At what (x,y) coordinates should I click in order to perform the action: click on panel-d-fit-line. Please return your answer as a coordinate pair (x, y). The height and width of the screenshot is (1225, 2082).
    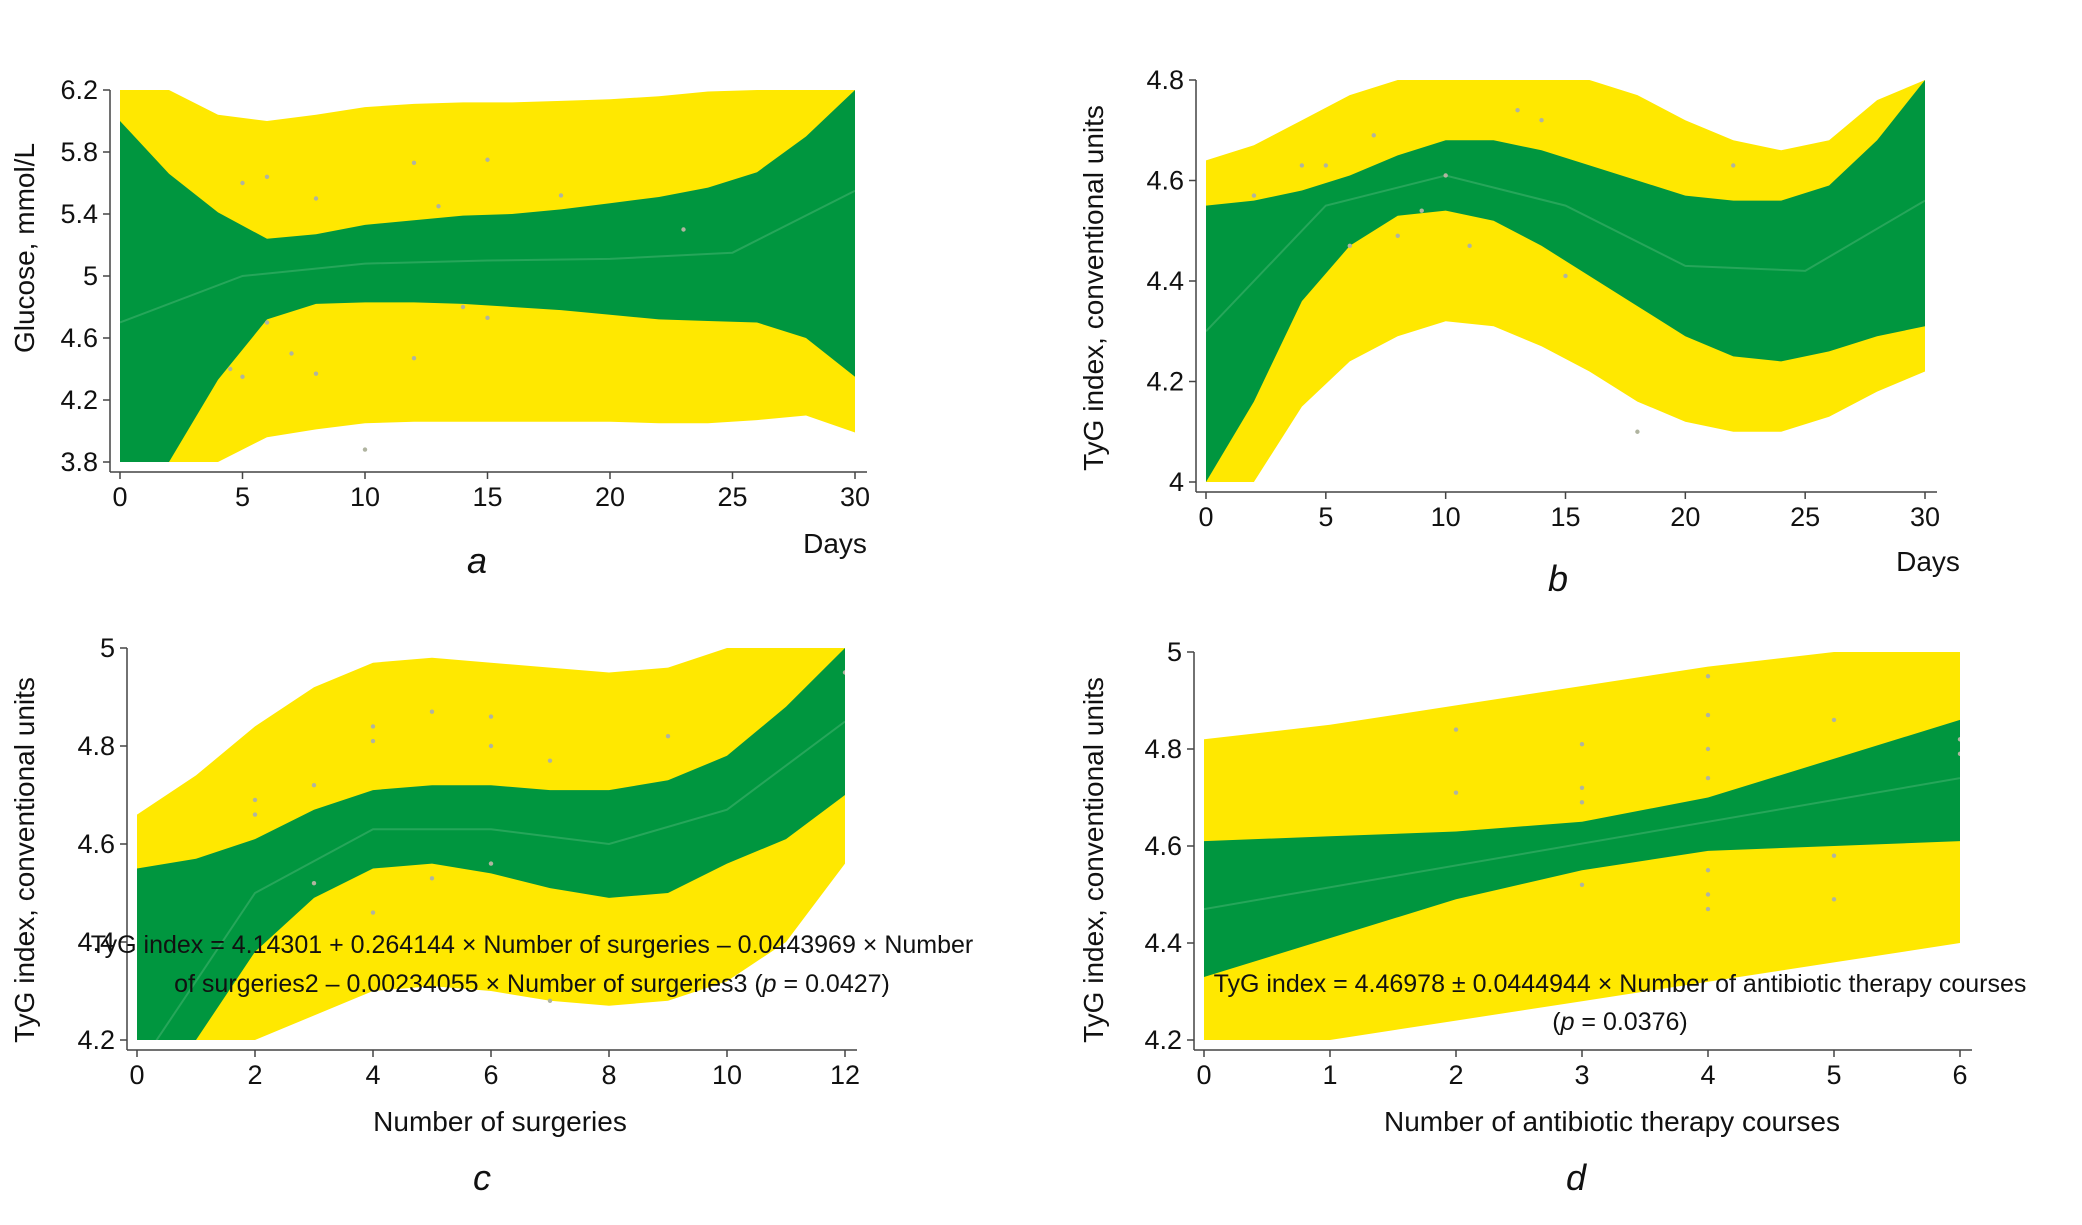
    Looking at the image, I should click on (1582, 844).